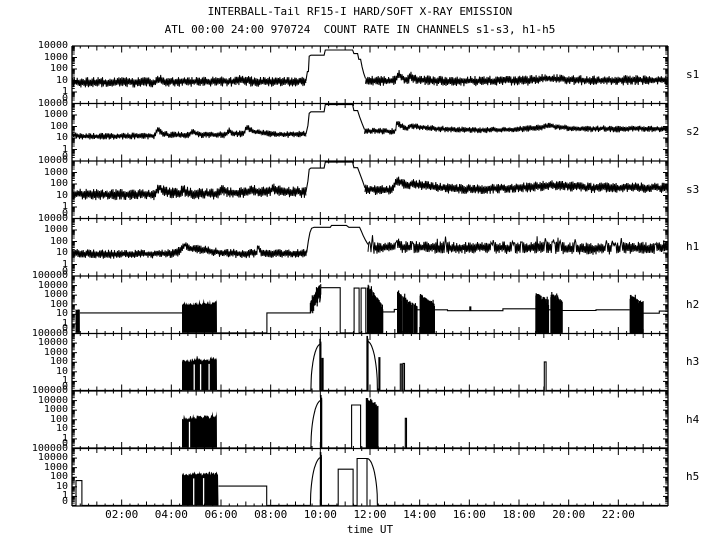 The image size is (720, 550). What do you see at coordinates (469, 514) in the screenshot?
I see `x-tick-label: 16:00` at bounding box center [469, 514].